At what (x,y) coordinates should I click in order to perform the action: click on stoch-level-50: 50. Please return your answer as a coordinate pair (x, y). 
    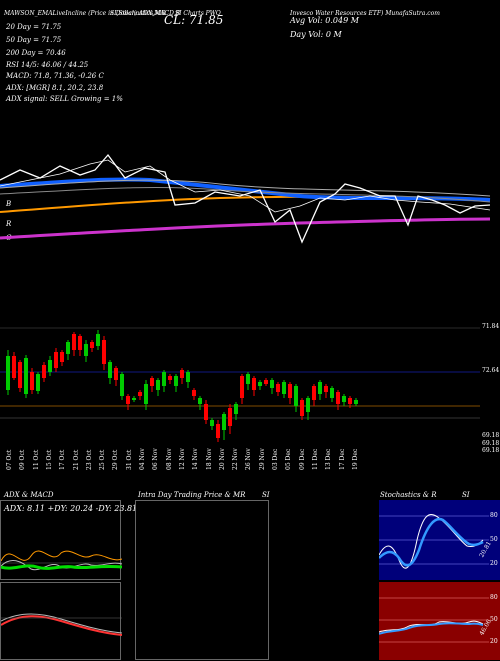
    Looking at the image, I should click on (494, 539).